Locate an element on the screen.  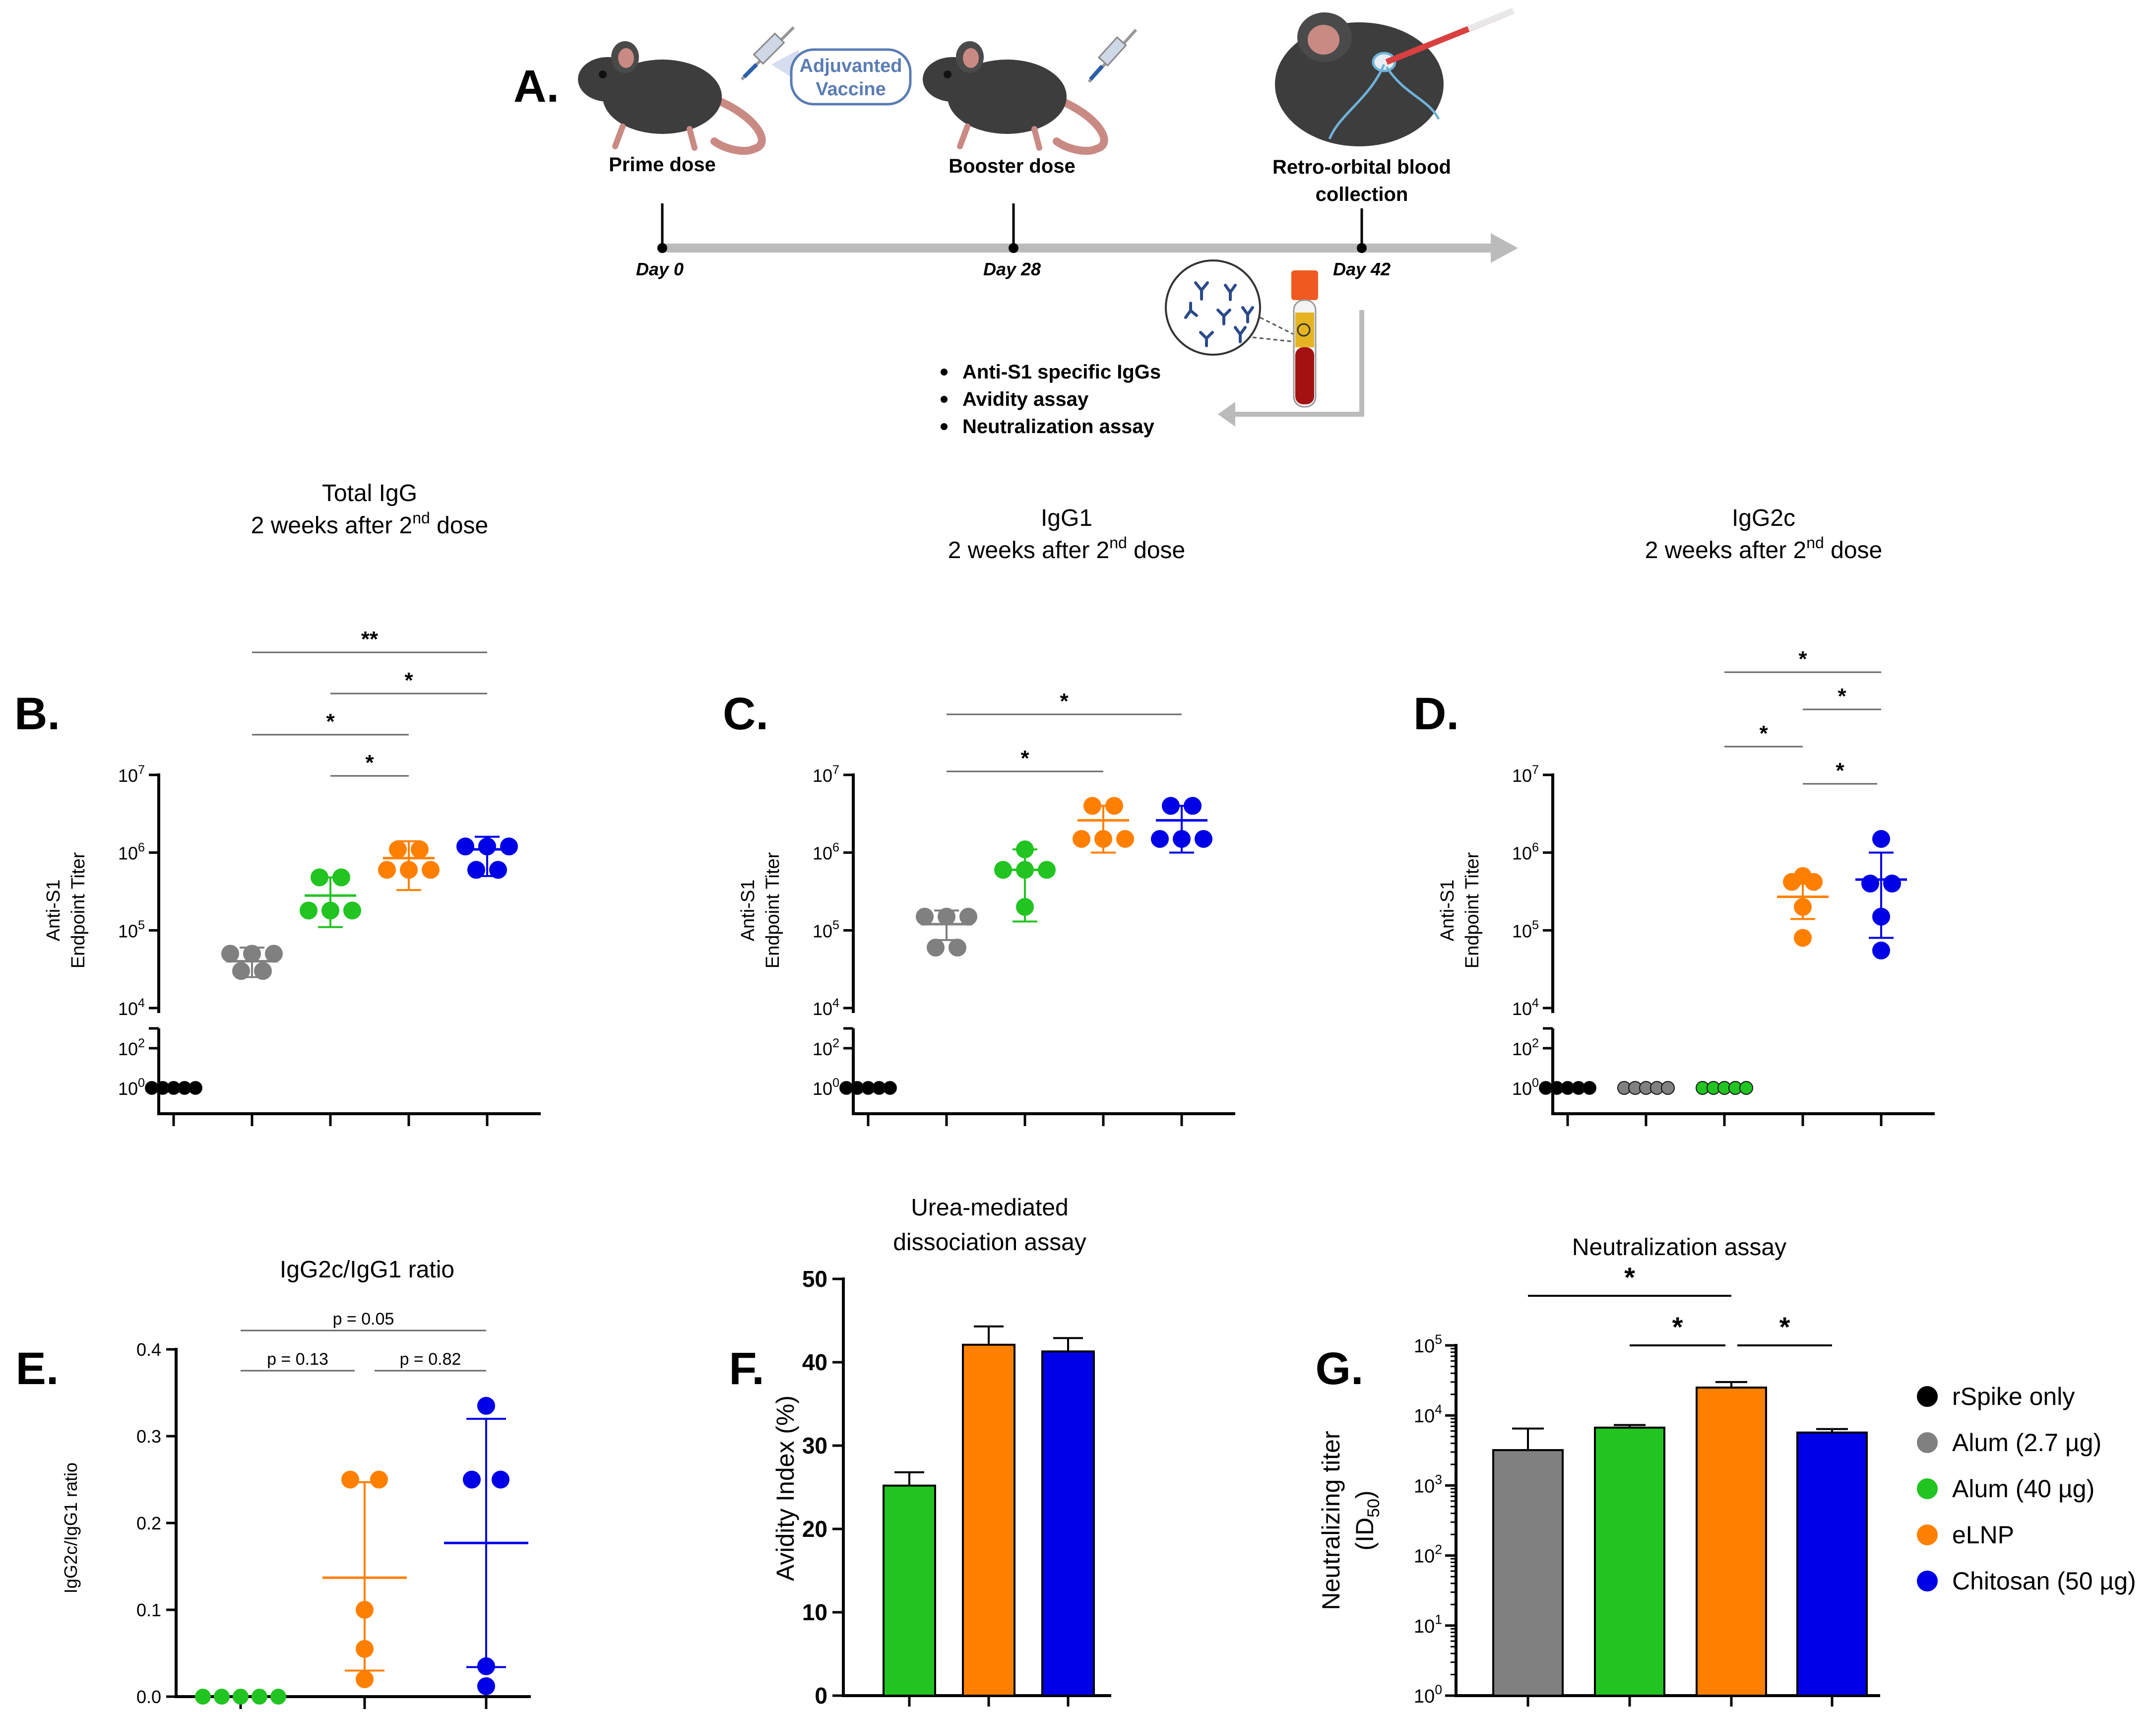
prime-dose-label: Prime dose is located at coordinates (662, 165).